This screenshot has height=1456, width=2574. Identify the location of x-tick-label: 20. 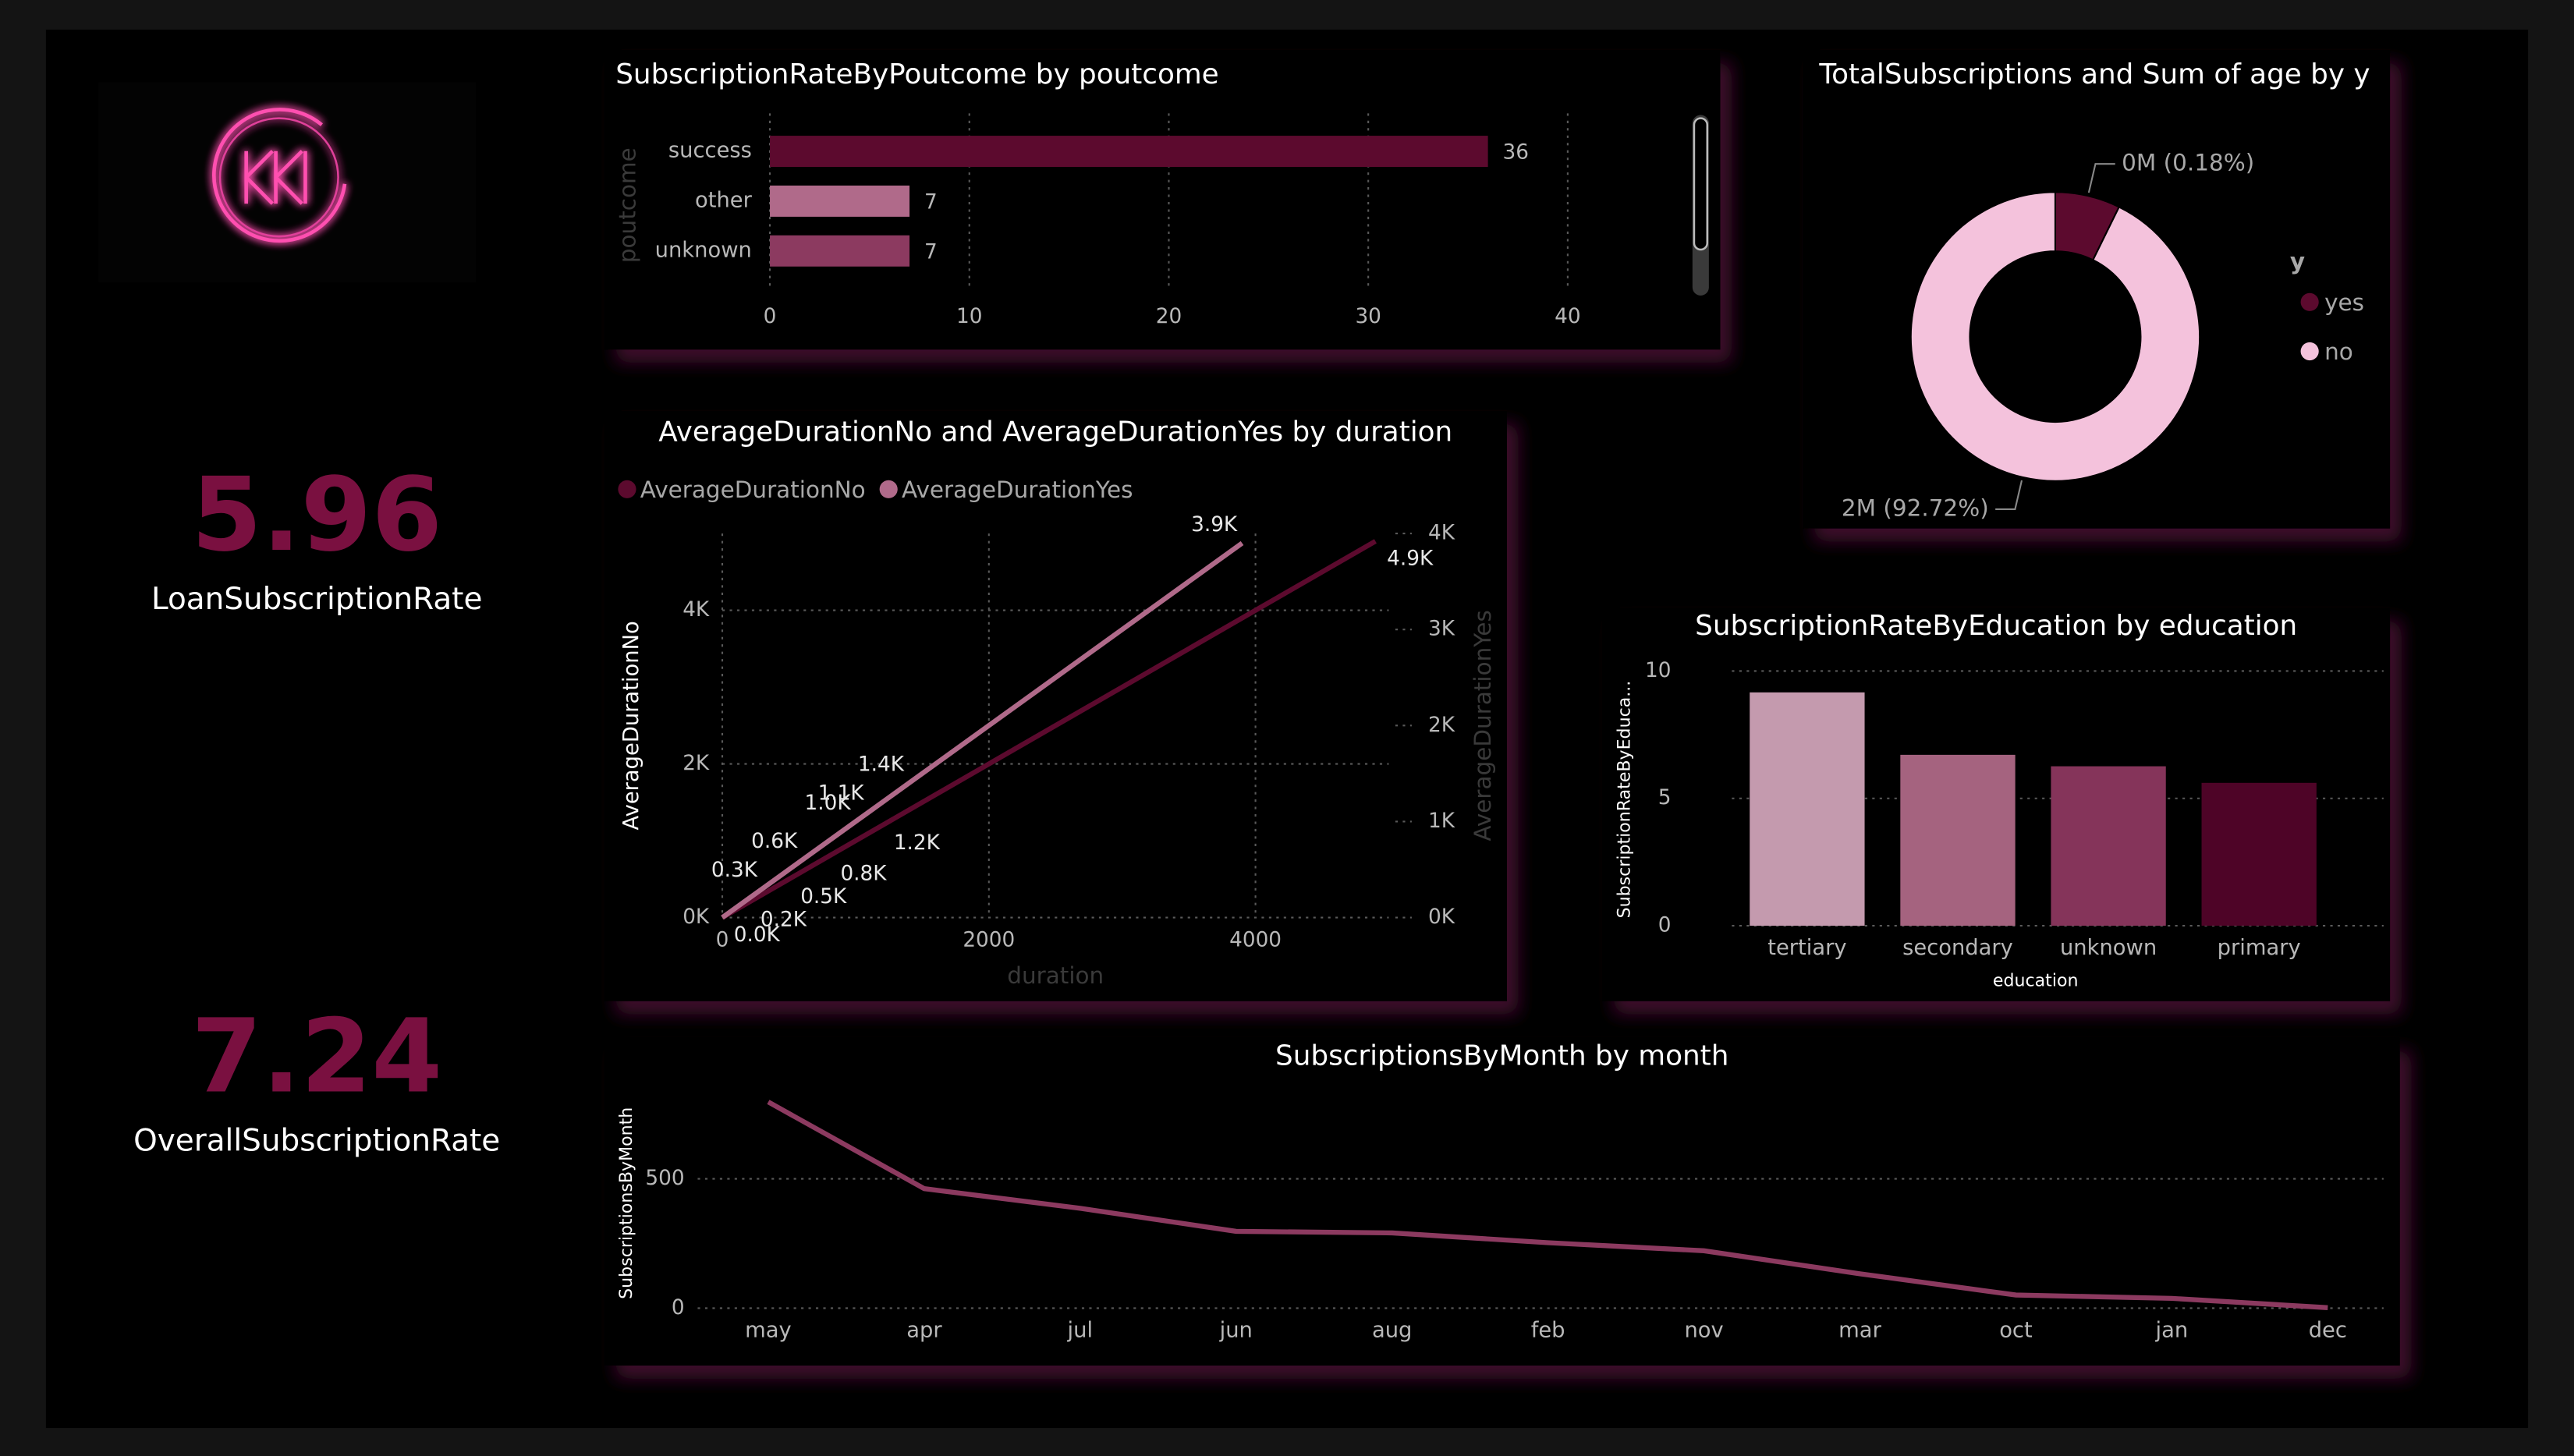
(1169, 316).